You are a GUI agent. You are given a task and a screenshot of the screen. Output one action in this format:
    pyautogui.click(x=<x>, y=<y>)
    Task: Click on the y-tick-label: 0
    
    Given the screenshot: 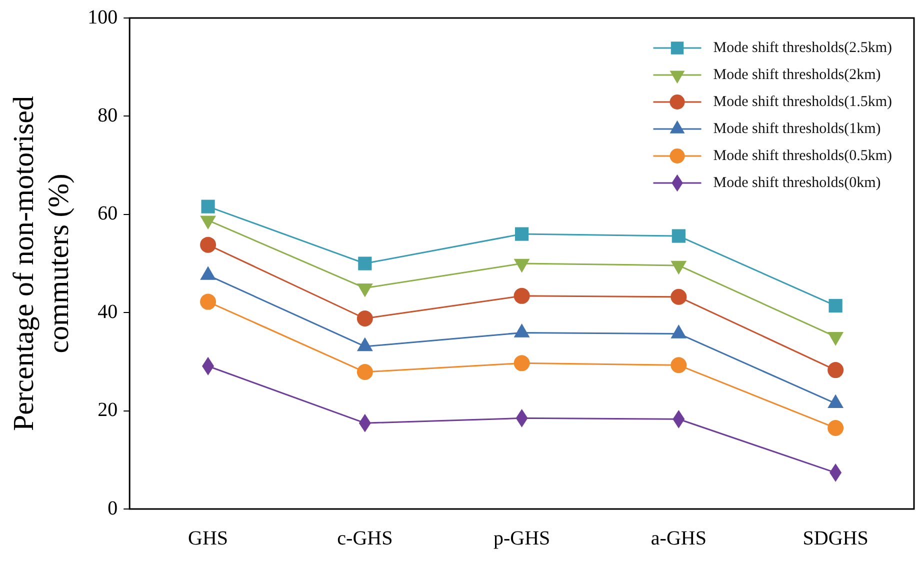 What is the action you would take?
    pyautogui.click(x=113, y=508)
    